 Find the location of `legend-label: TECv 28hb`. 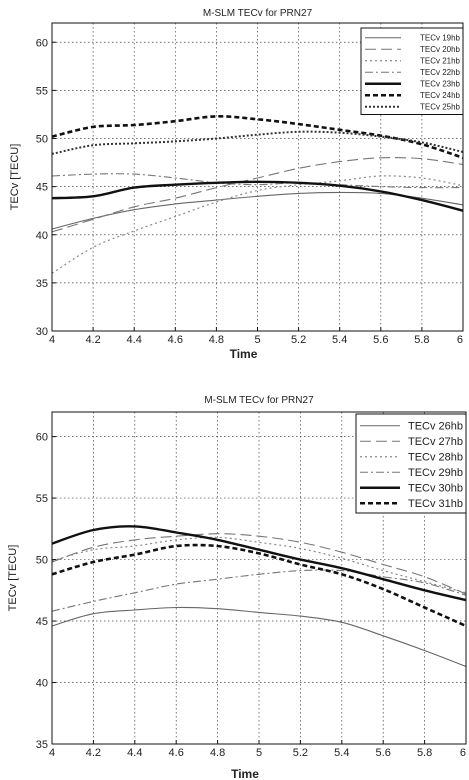

legend-label: TECv 28hb is located at coordinates (435, 458).